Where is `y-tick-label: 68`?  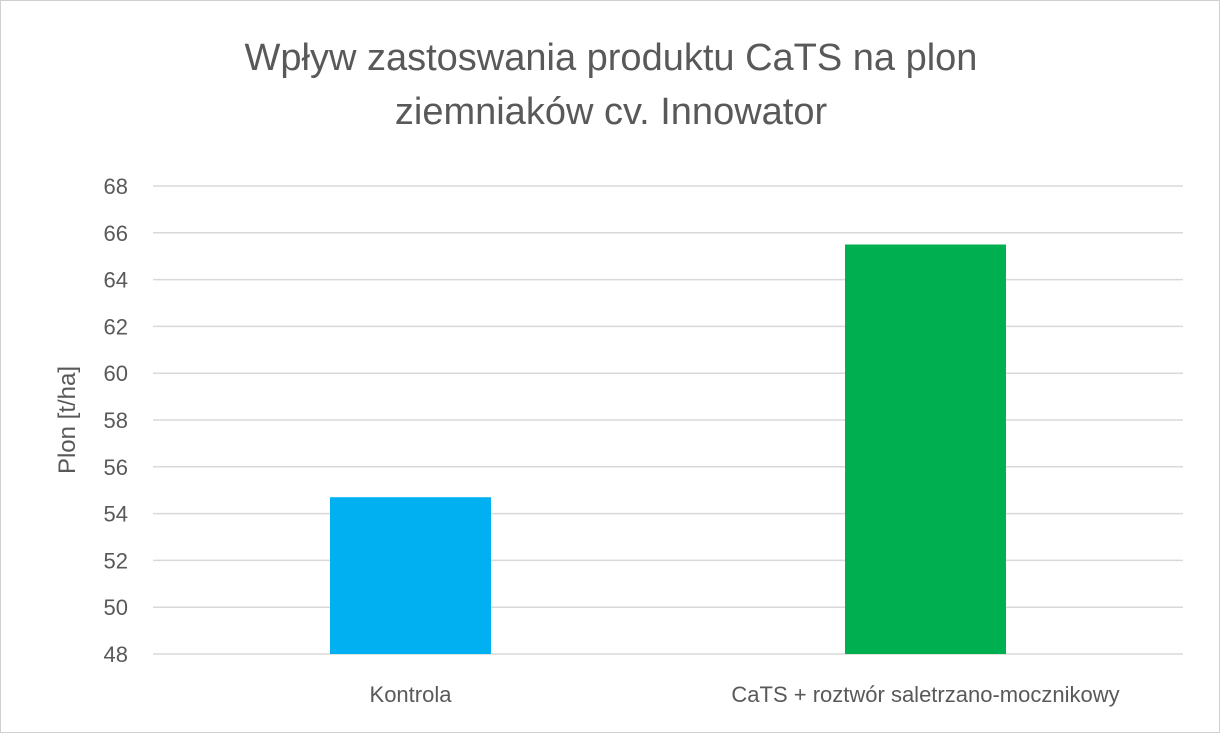 y-tick-label: 68 is located at coordinates (116, 186).